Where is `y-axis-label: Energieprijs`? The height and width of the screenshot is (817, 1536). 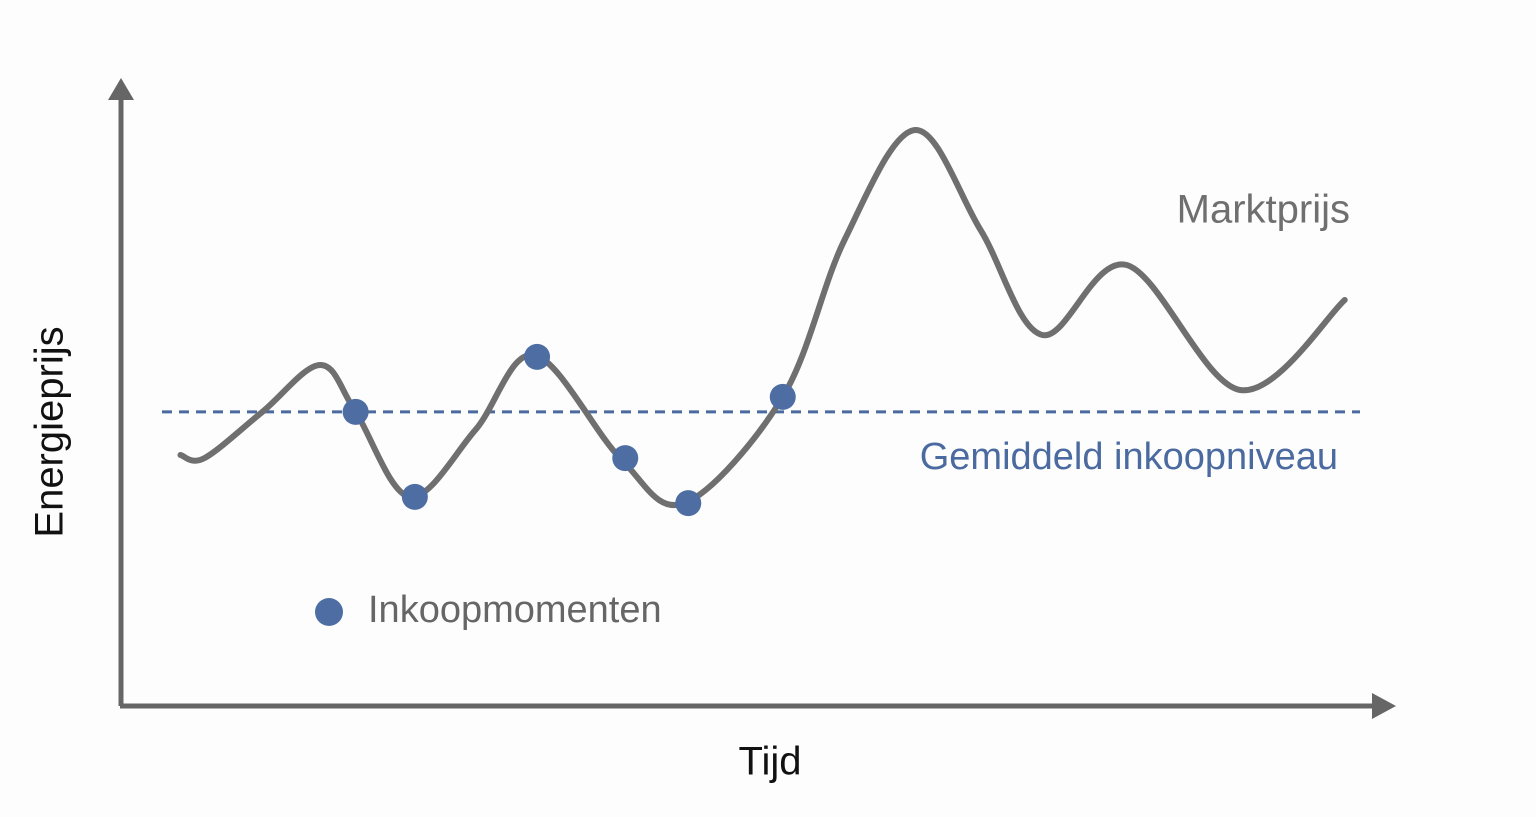
y-axis-label: Energieprijs is located at coordinates (50, 431).